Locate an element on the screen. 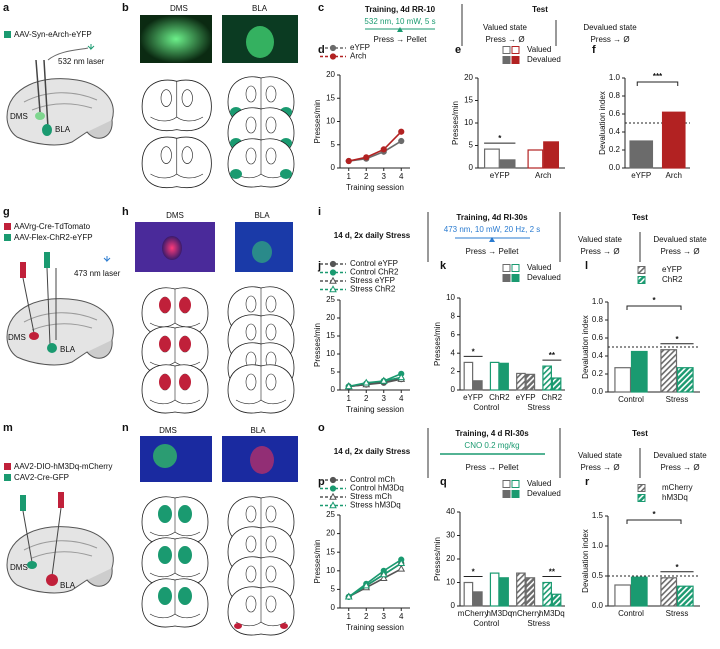 This screenshot has height=649, width=720. needle is located at coordinates (39, 306).